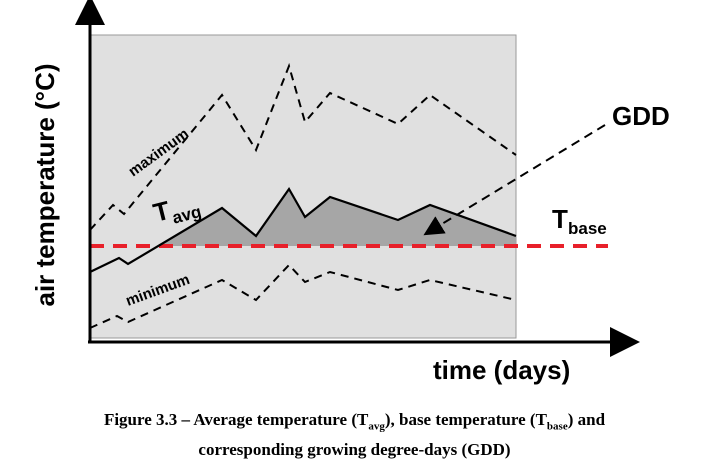 Image resolution: width=709 pixels, height=468 pixels. I want to click on x-axis-label: time (days), so click(501, 370).